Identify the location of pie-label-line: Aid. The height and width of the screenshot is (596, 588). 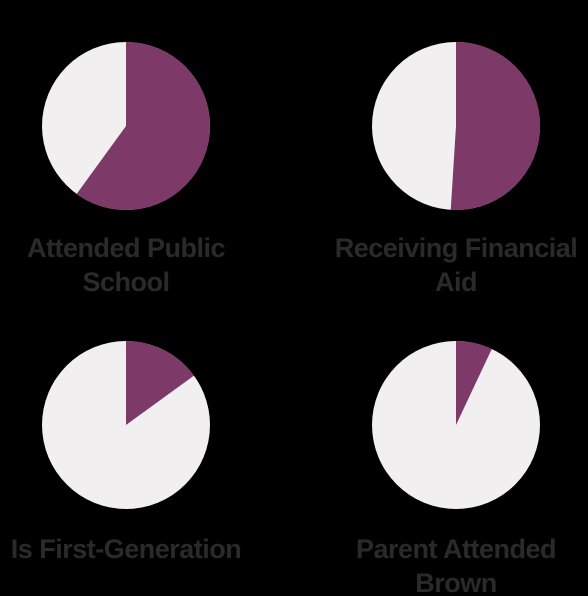
(456, 282).